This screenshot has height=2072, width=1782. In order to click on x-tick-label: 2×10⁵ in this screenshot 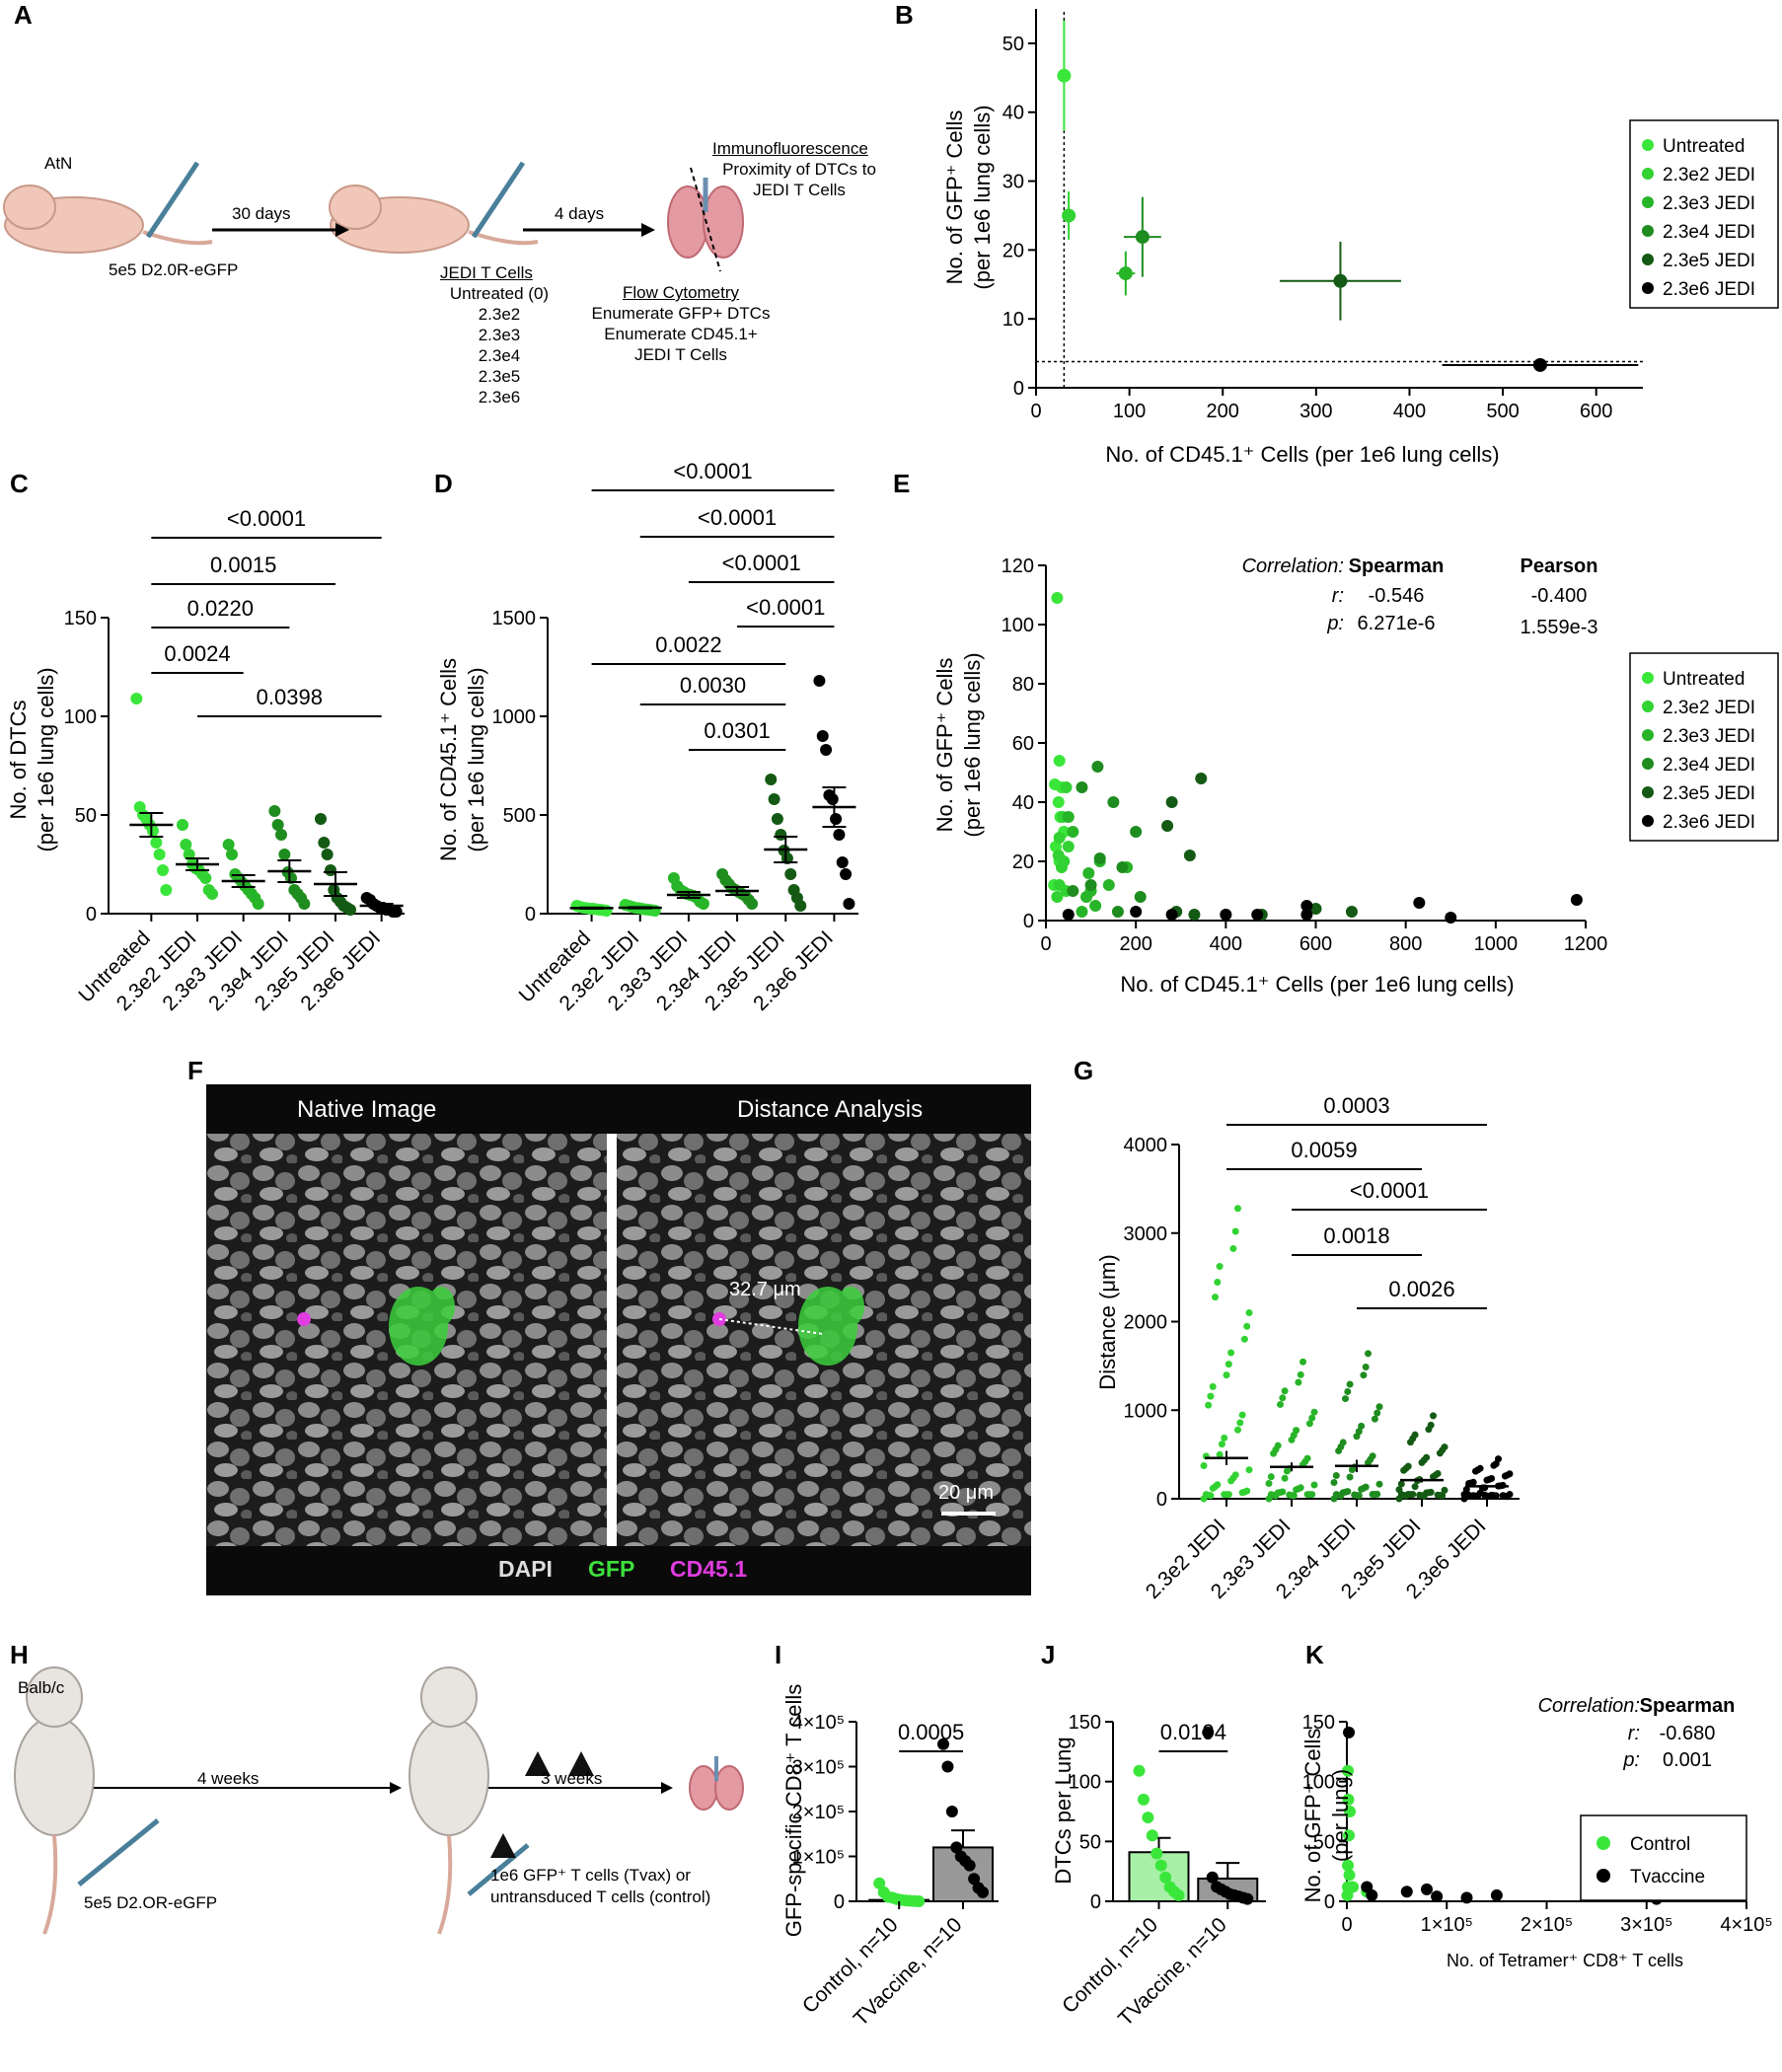, I will do `click(1547, 1925)`.